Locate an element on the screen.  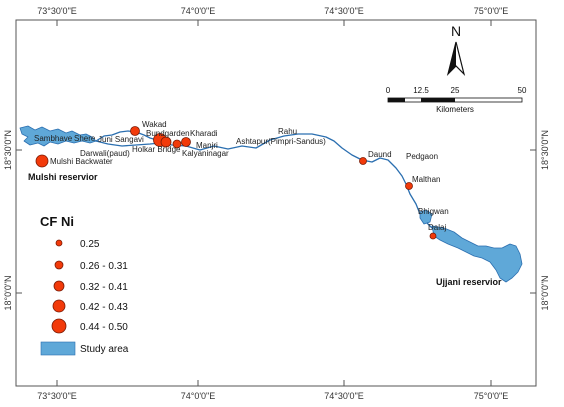
label-darwali: Darwali(paud) is located at coordinates (105, 153).